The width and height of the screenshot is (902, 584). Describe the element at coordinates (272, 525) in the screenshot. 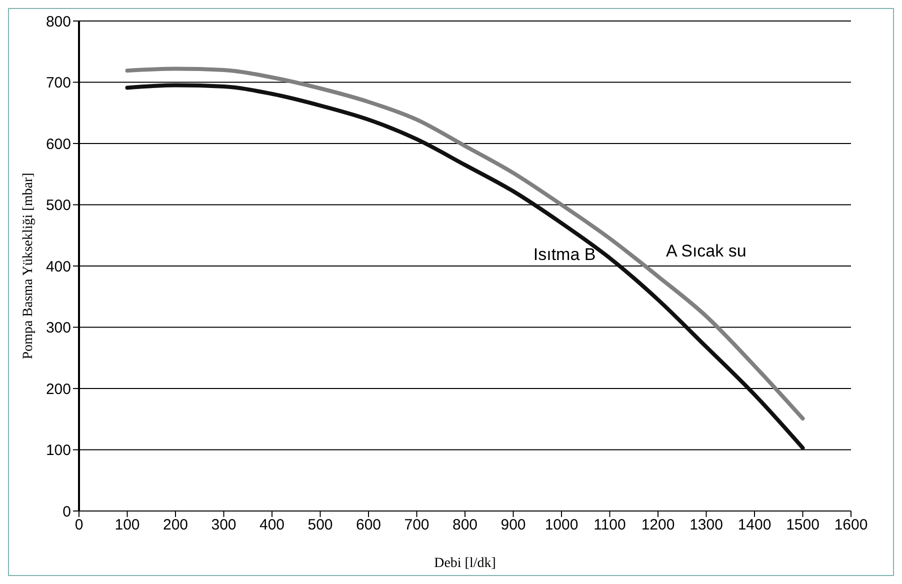

I see `x-tick-label: 400` at that location.